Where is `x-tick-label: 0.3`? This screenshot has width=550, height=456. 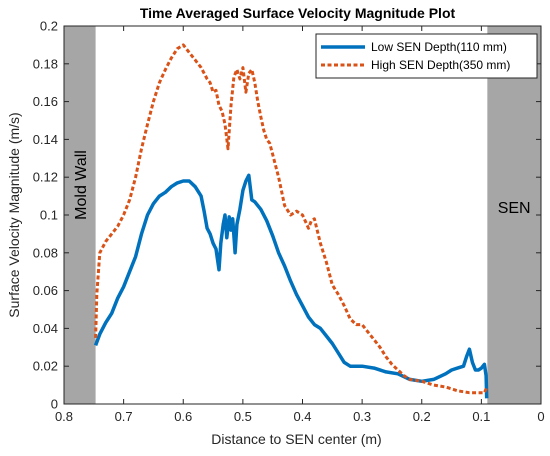 x-tick-label: 0.3 is located at coordinates (362, 416).